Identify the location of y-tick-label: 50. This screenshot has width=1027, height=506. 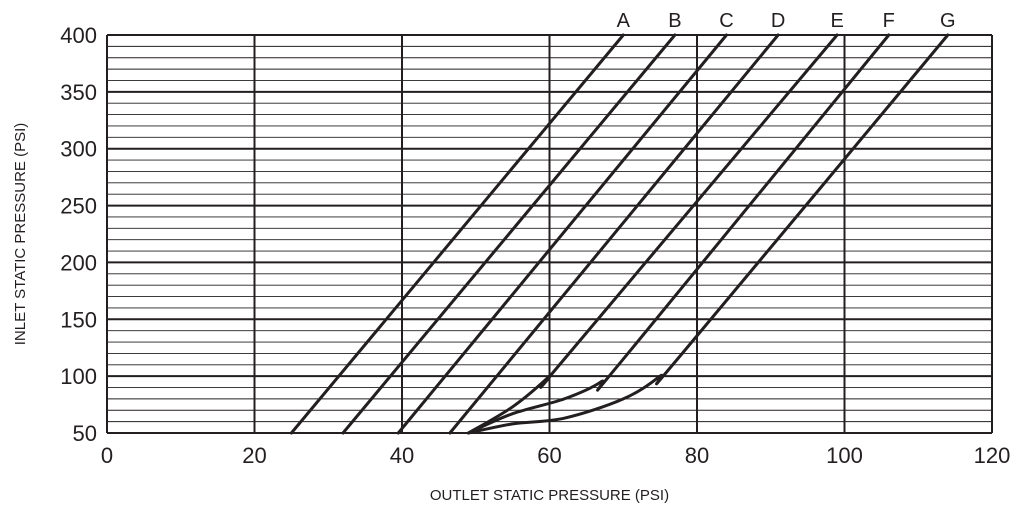
(85, 433).